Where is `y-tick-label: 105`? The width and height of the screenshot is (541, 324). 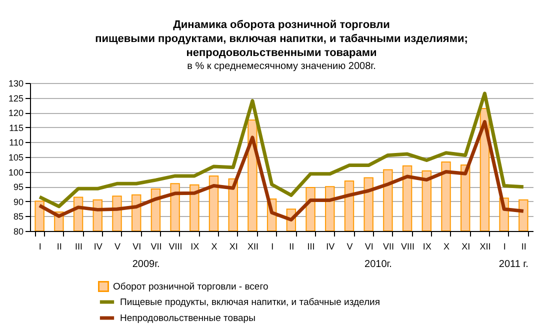
y-tick-label: 105 is located at coordinates (16, 157).